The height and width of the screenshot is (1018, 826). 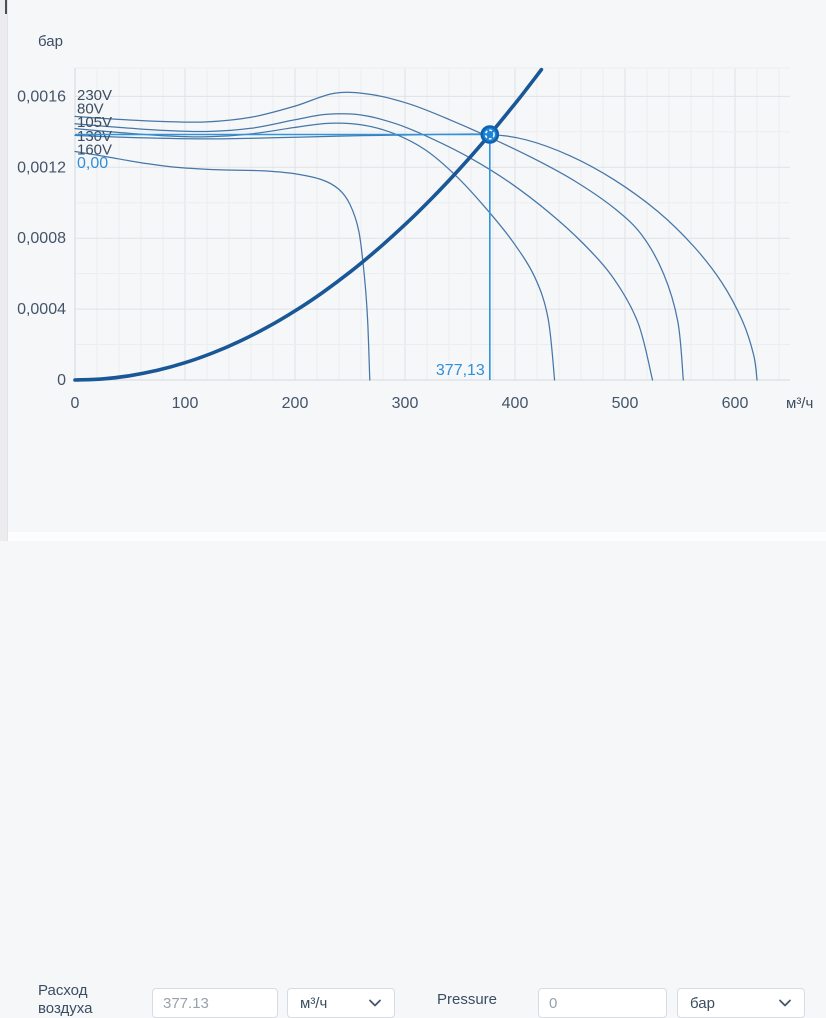 What do you see at coordinates (65, 999) in the screenshot?
I see `air-flow-label: Расход воздуха` at bounding box center [65, 999].